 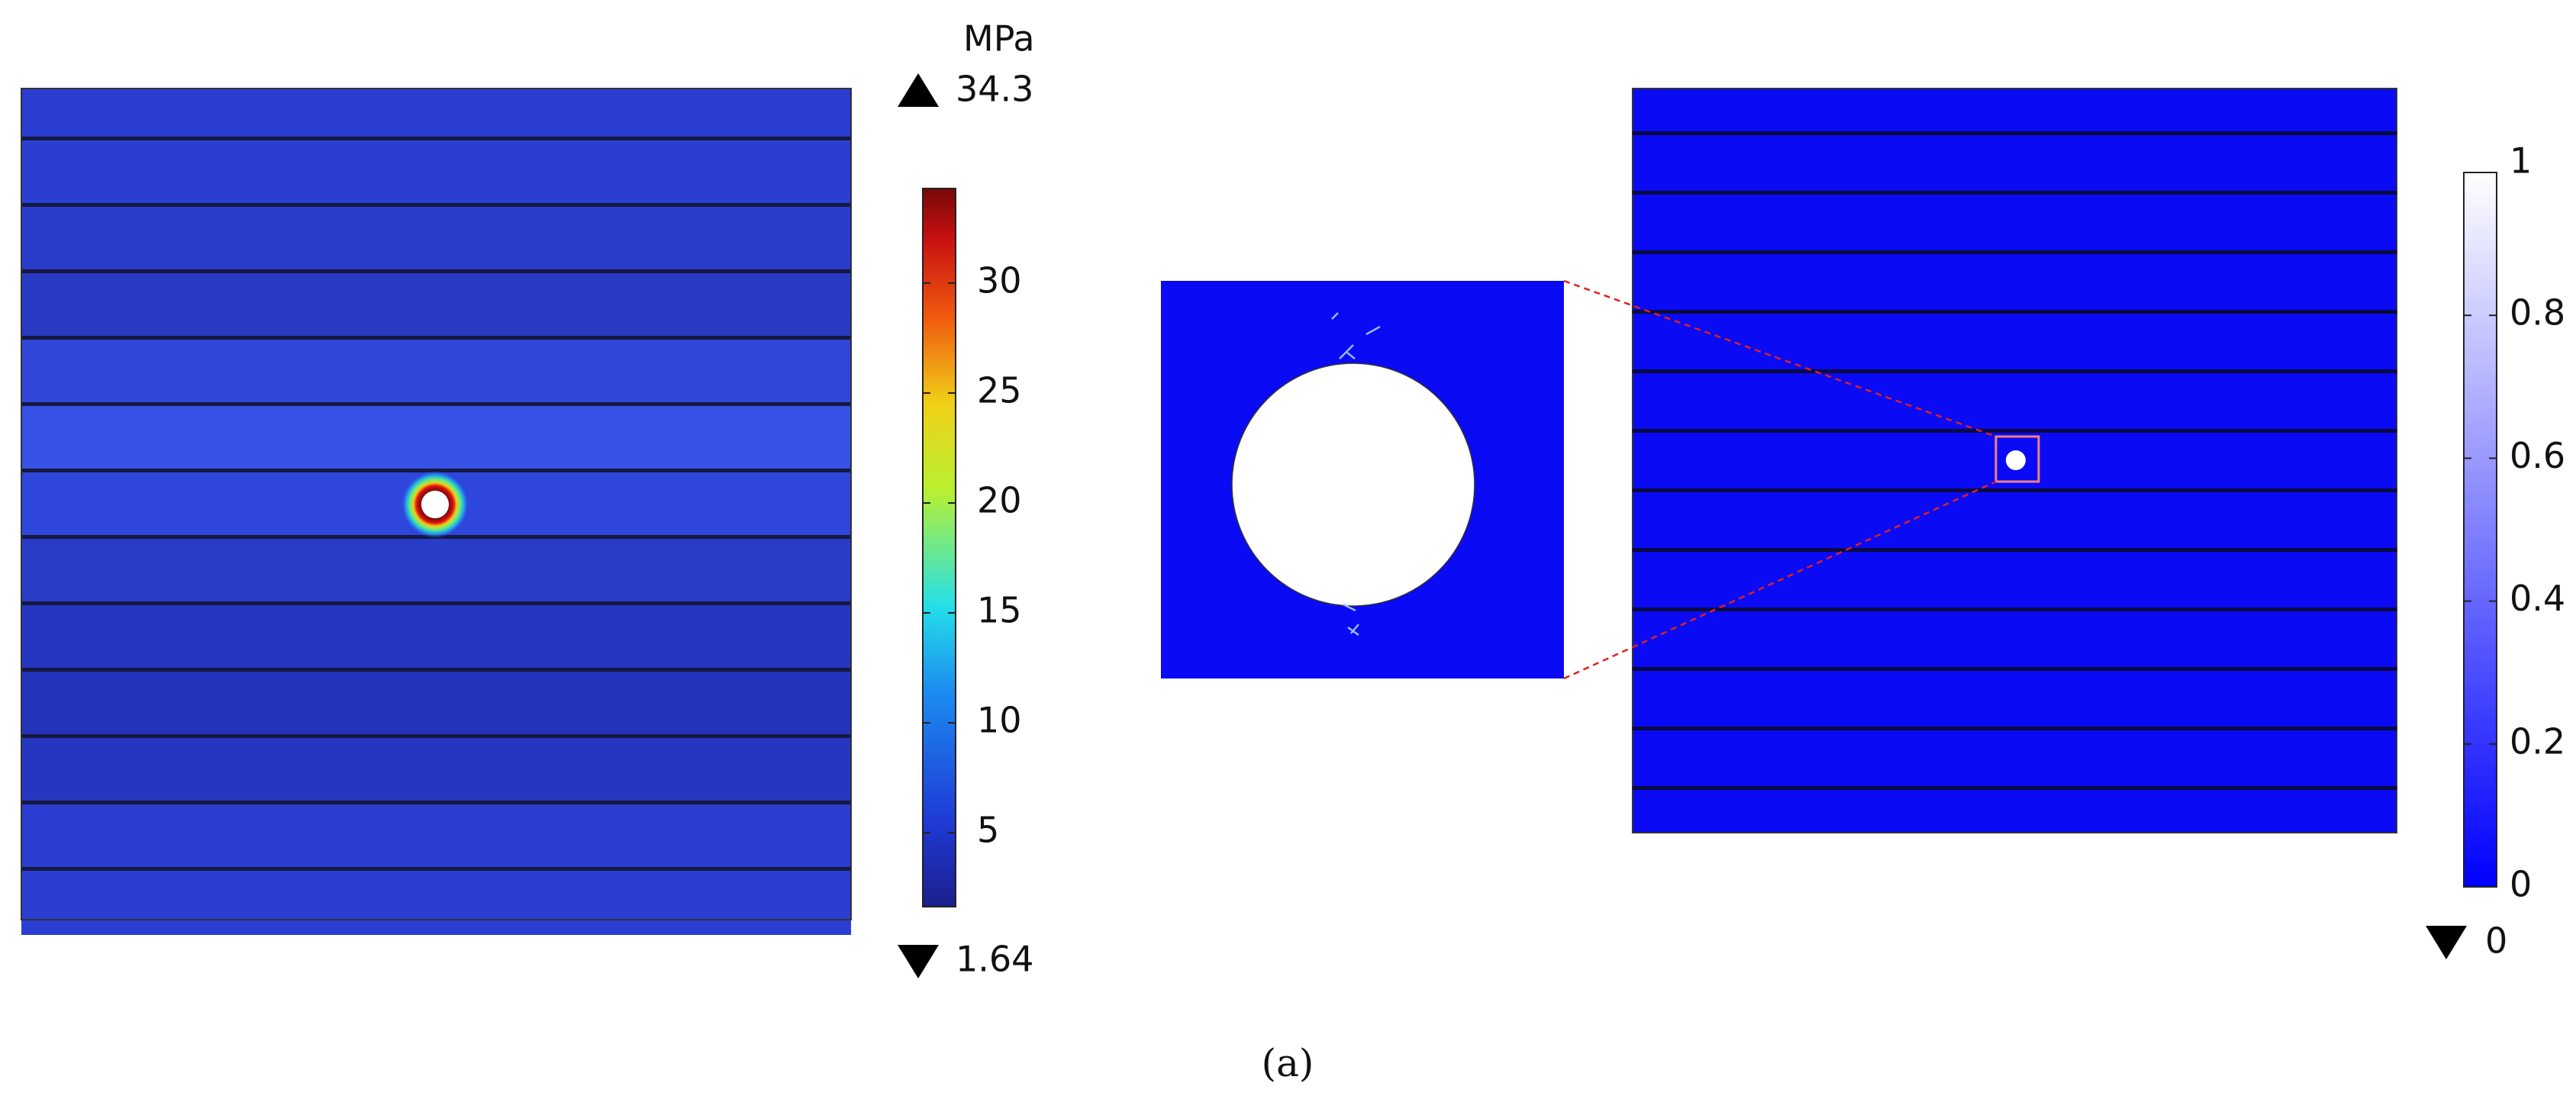 What do you see at coordinates (988, 830) in the screenshot?
I see `tick-label: 5` at bounding box center [988, 830].